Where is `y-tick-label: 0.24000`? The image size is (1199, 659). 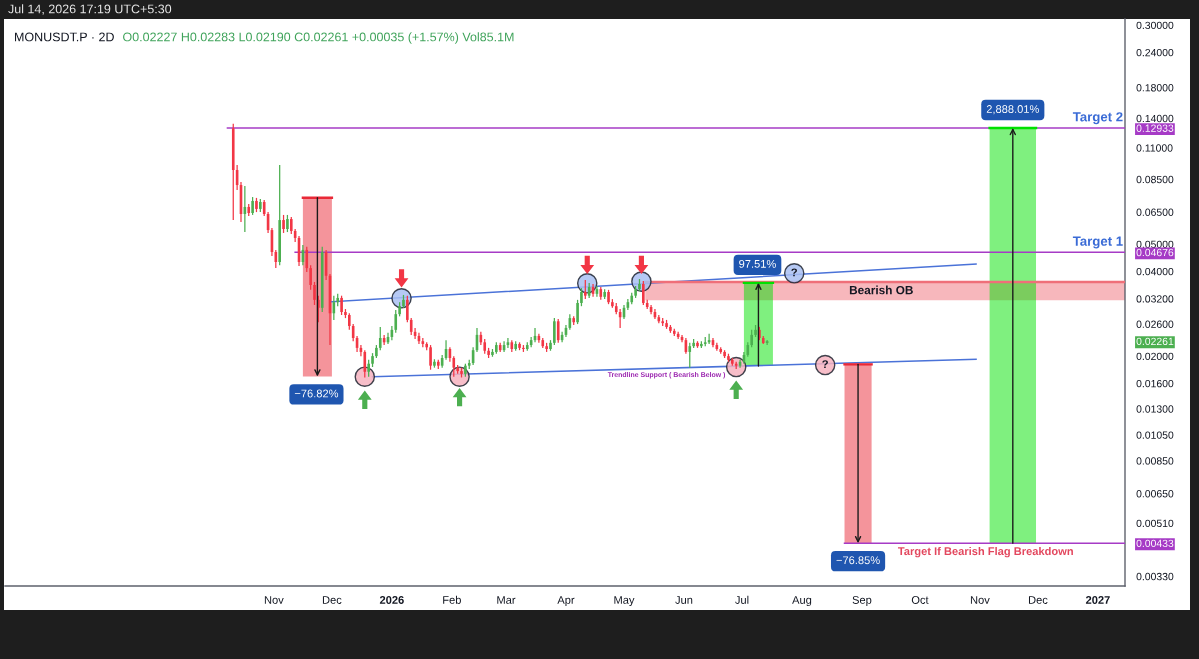
y-tick-label: 0.24000 is located at coordinates (1155, 52).